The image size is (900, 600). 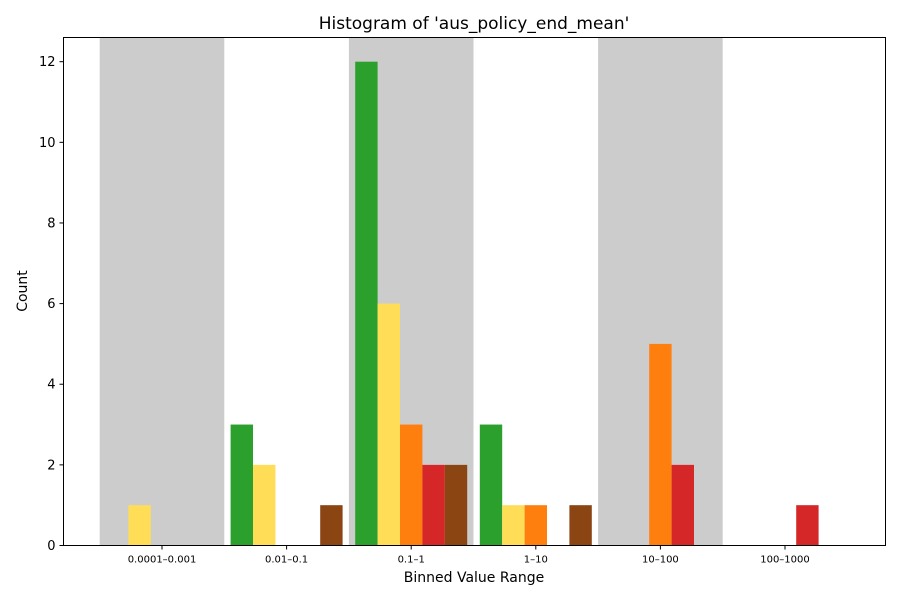 What do you see at coordinates (51, 465) in the screenshot?
I see `y-tick-label: 2` at bounding box center [51, 465].